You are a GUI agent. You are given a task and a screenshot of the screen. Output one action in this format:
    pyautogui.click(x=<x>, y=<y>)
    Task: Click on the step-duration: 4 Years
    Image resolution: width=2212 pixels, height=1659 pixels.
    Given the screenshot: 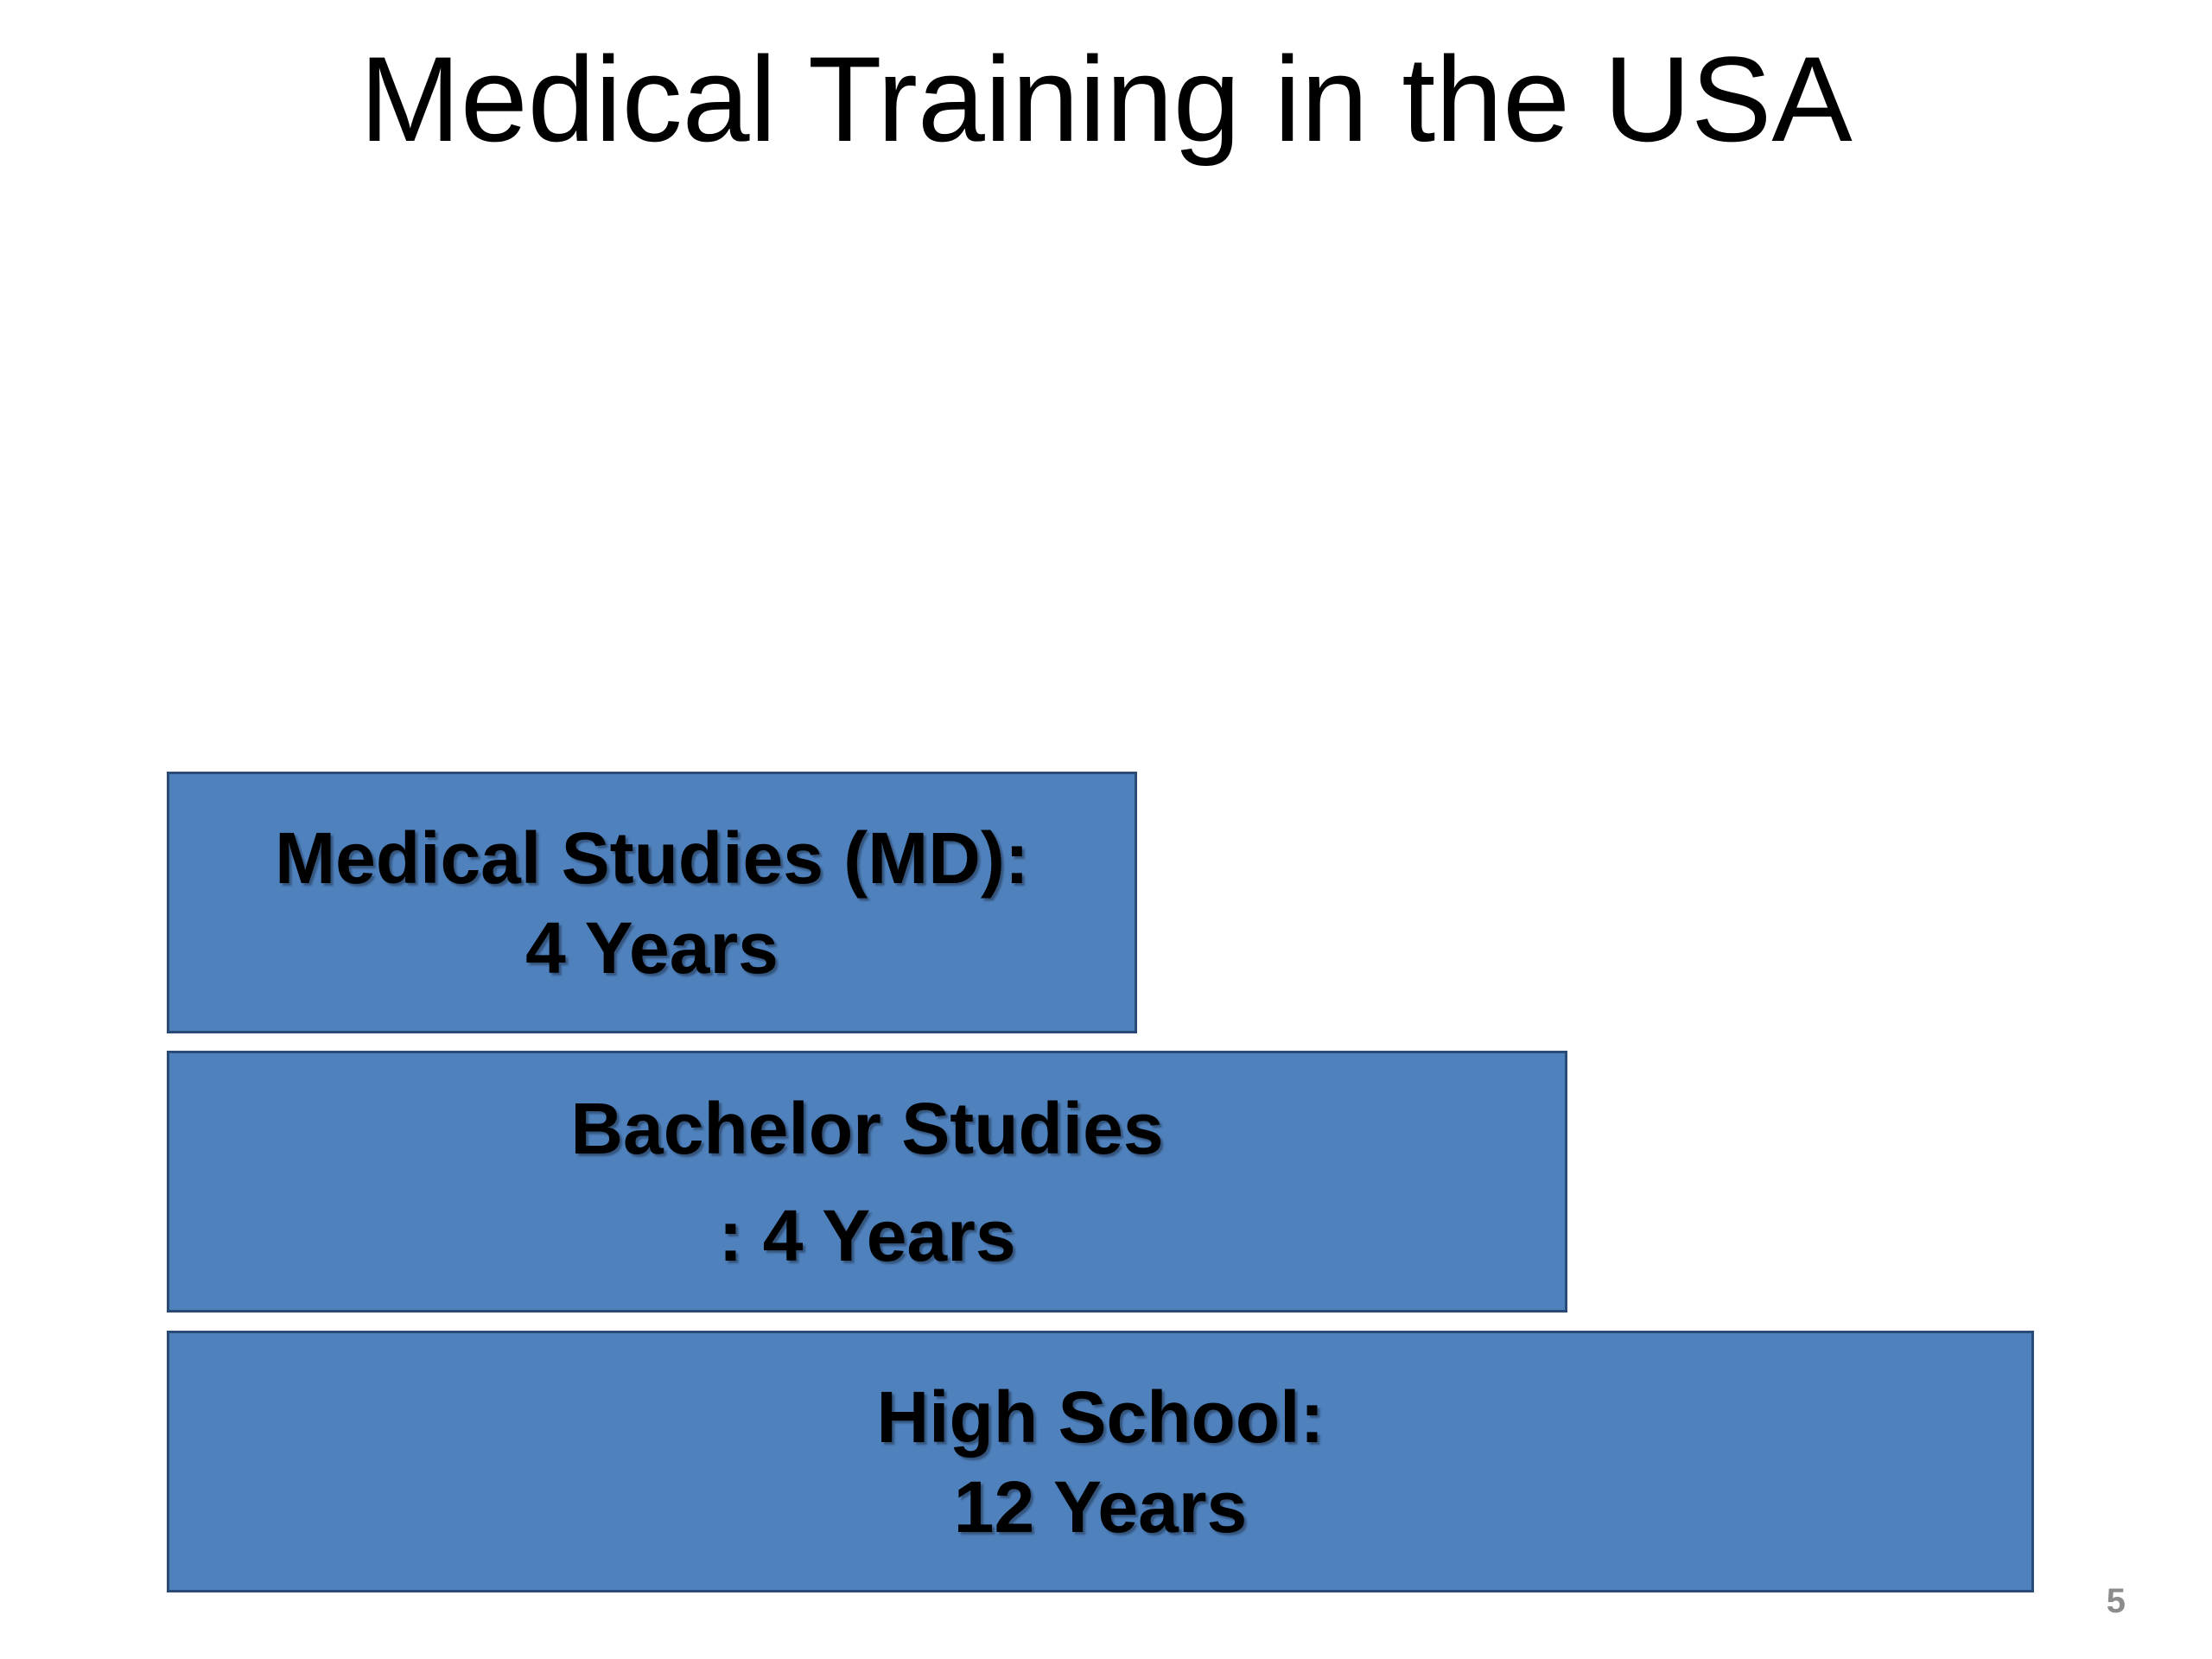 What is the action you would take?
    pyautogui.click(x=652, y=947)
    